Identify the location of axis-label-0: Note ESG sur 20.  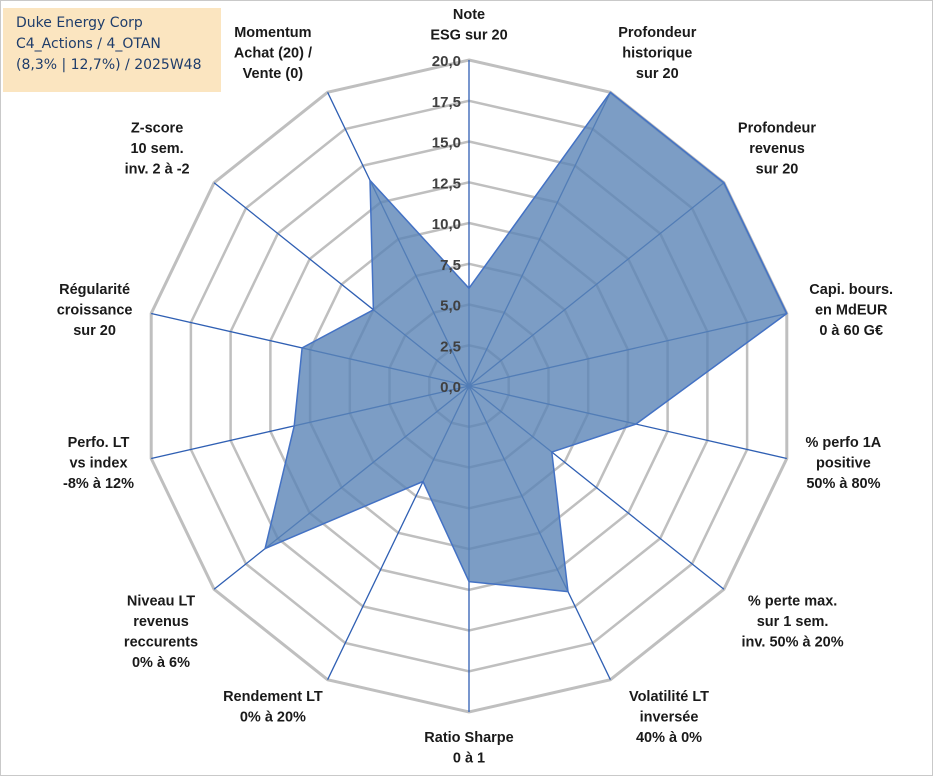
(468, 25).